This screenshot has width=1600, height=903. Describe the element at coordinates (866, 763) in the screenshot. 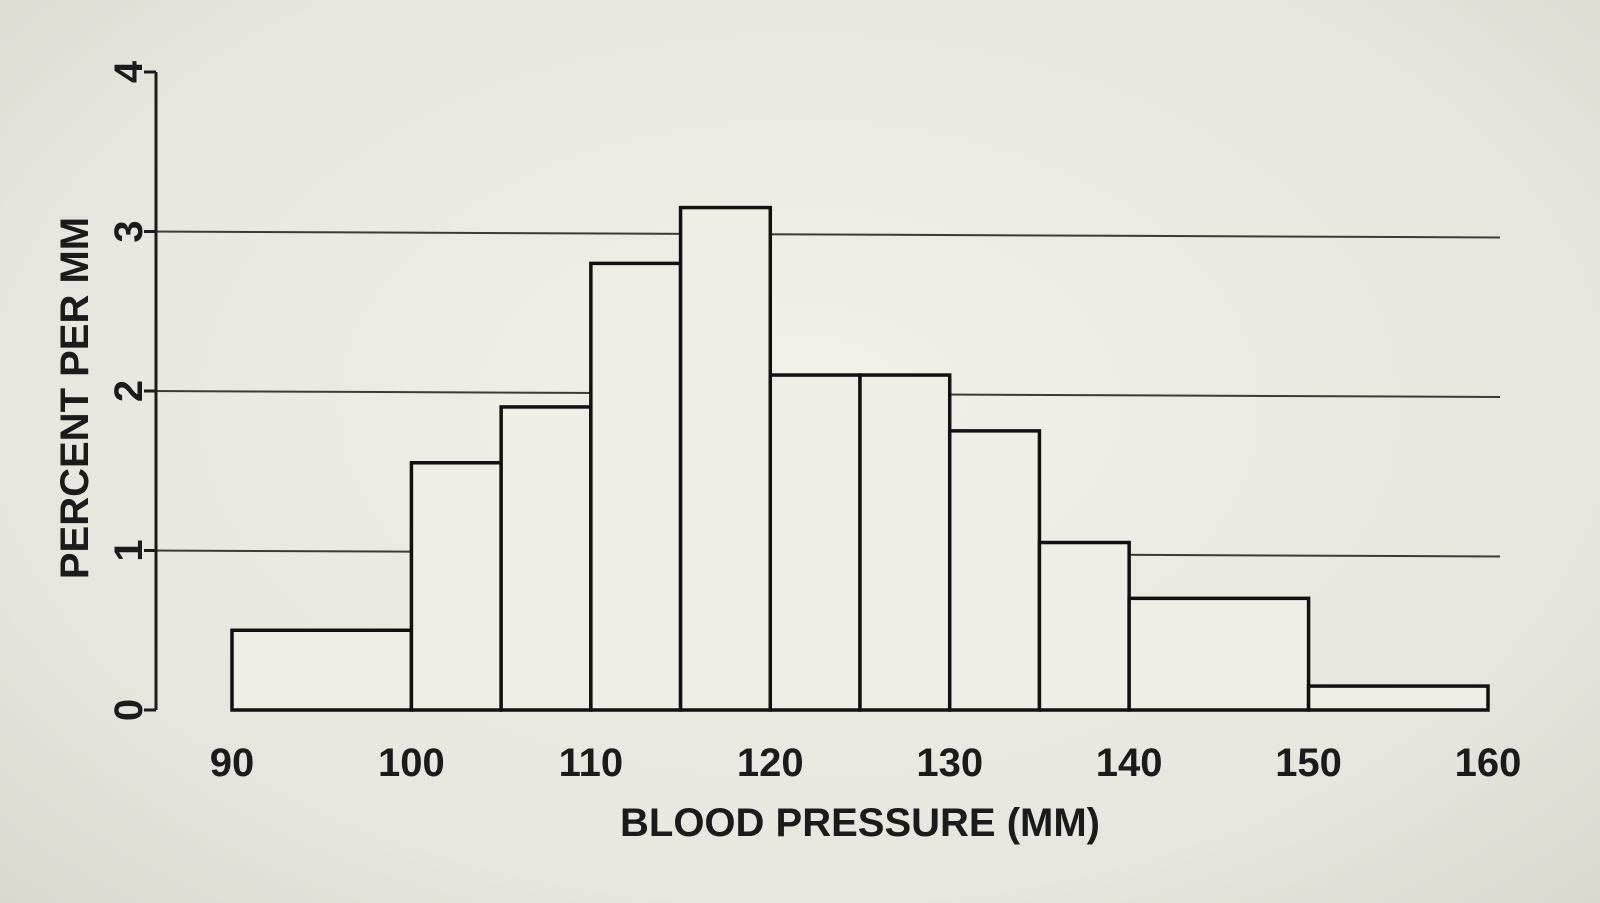

I see `x-tick-layer: 90 100 110 120 130 140 150 160` at that location.